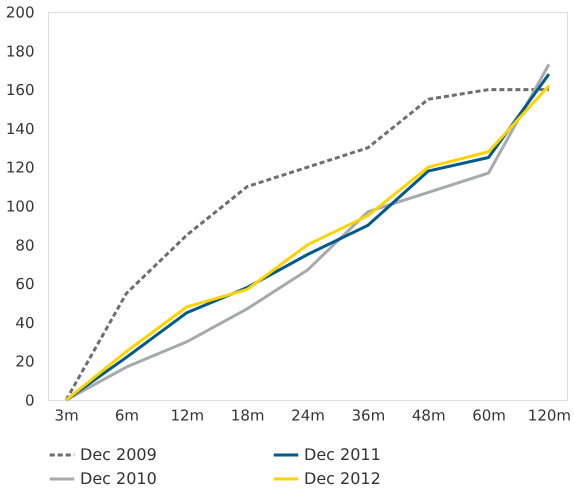  I want to click on x-tick-label: 6m, so click(127, 415).